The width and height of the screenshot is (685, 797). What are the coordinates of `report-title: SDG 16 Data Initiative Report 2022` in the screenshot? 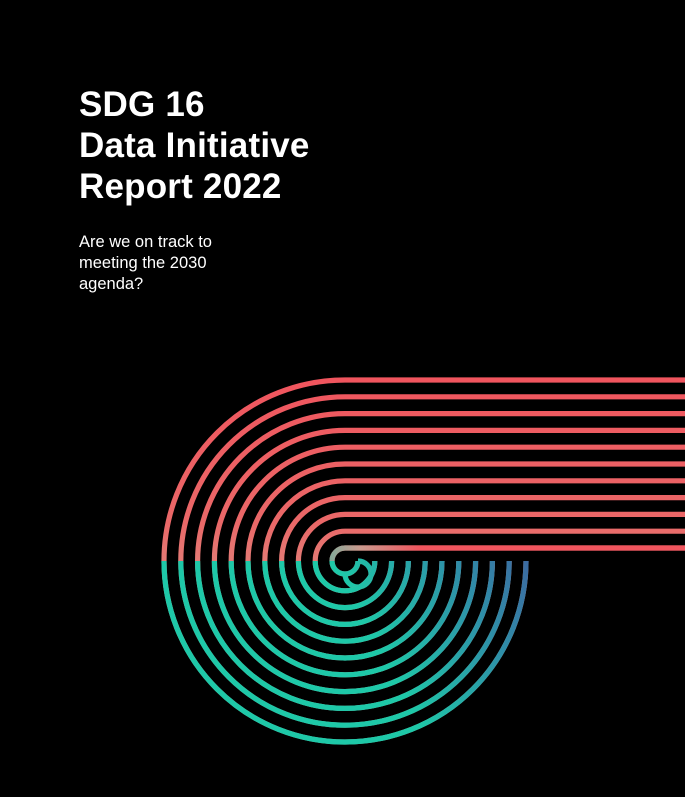 It's located at (279, 145).